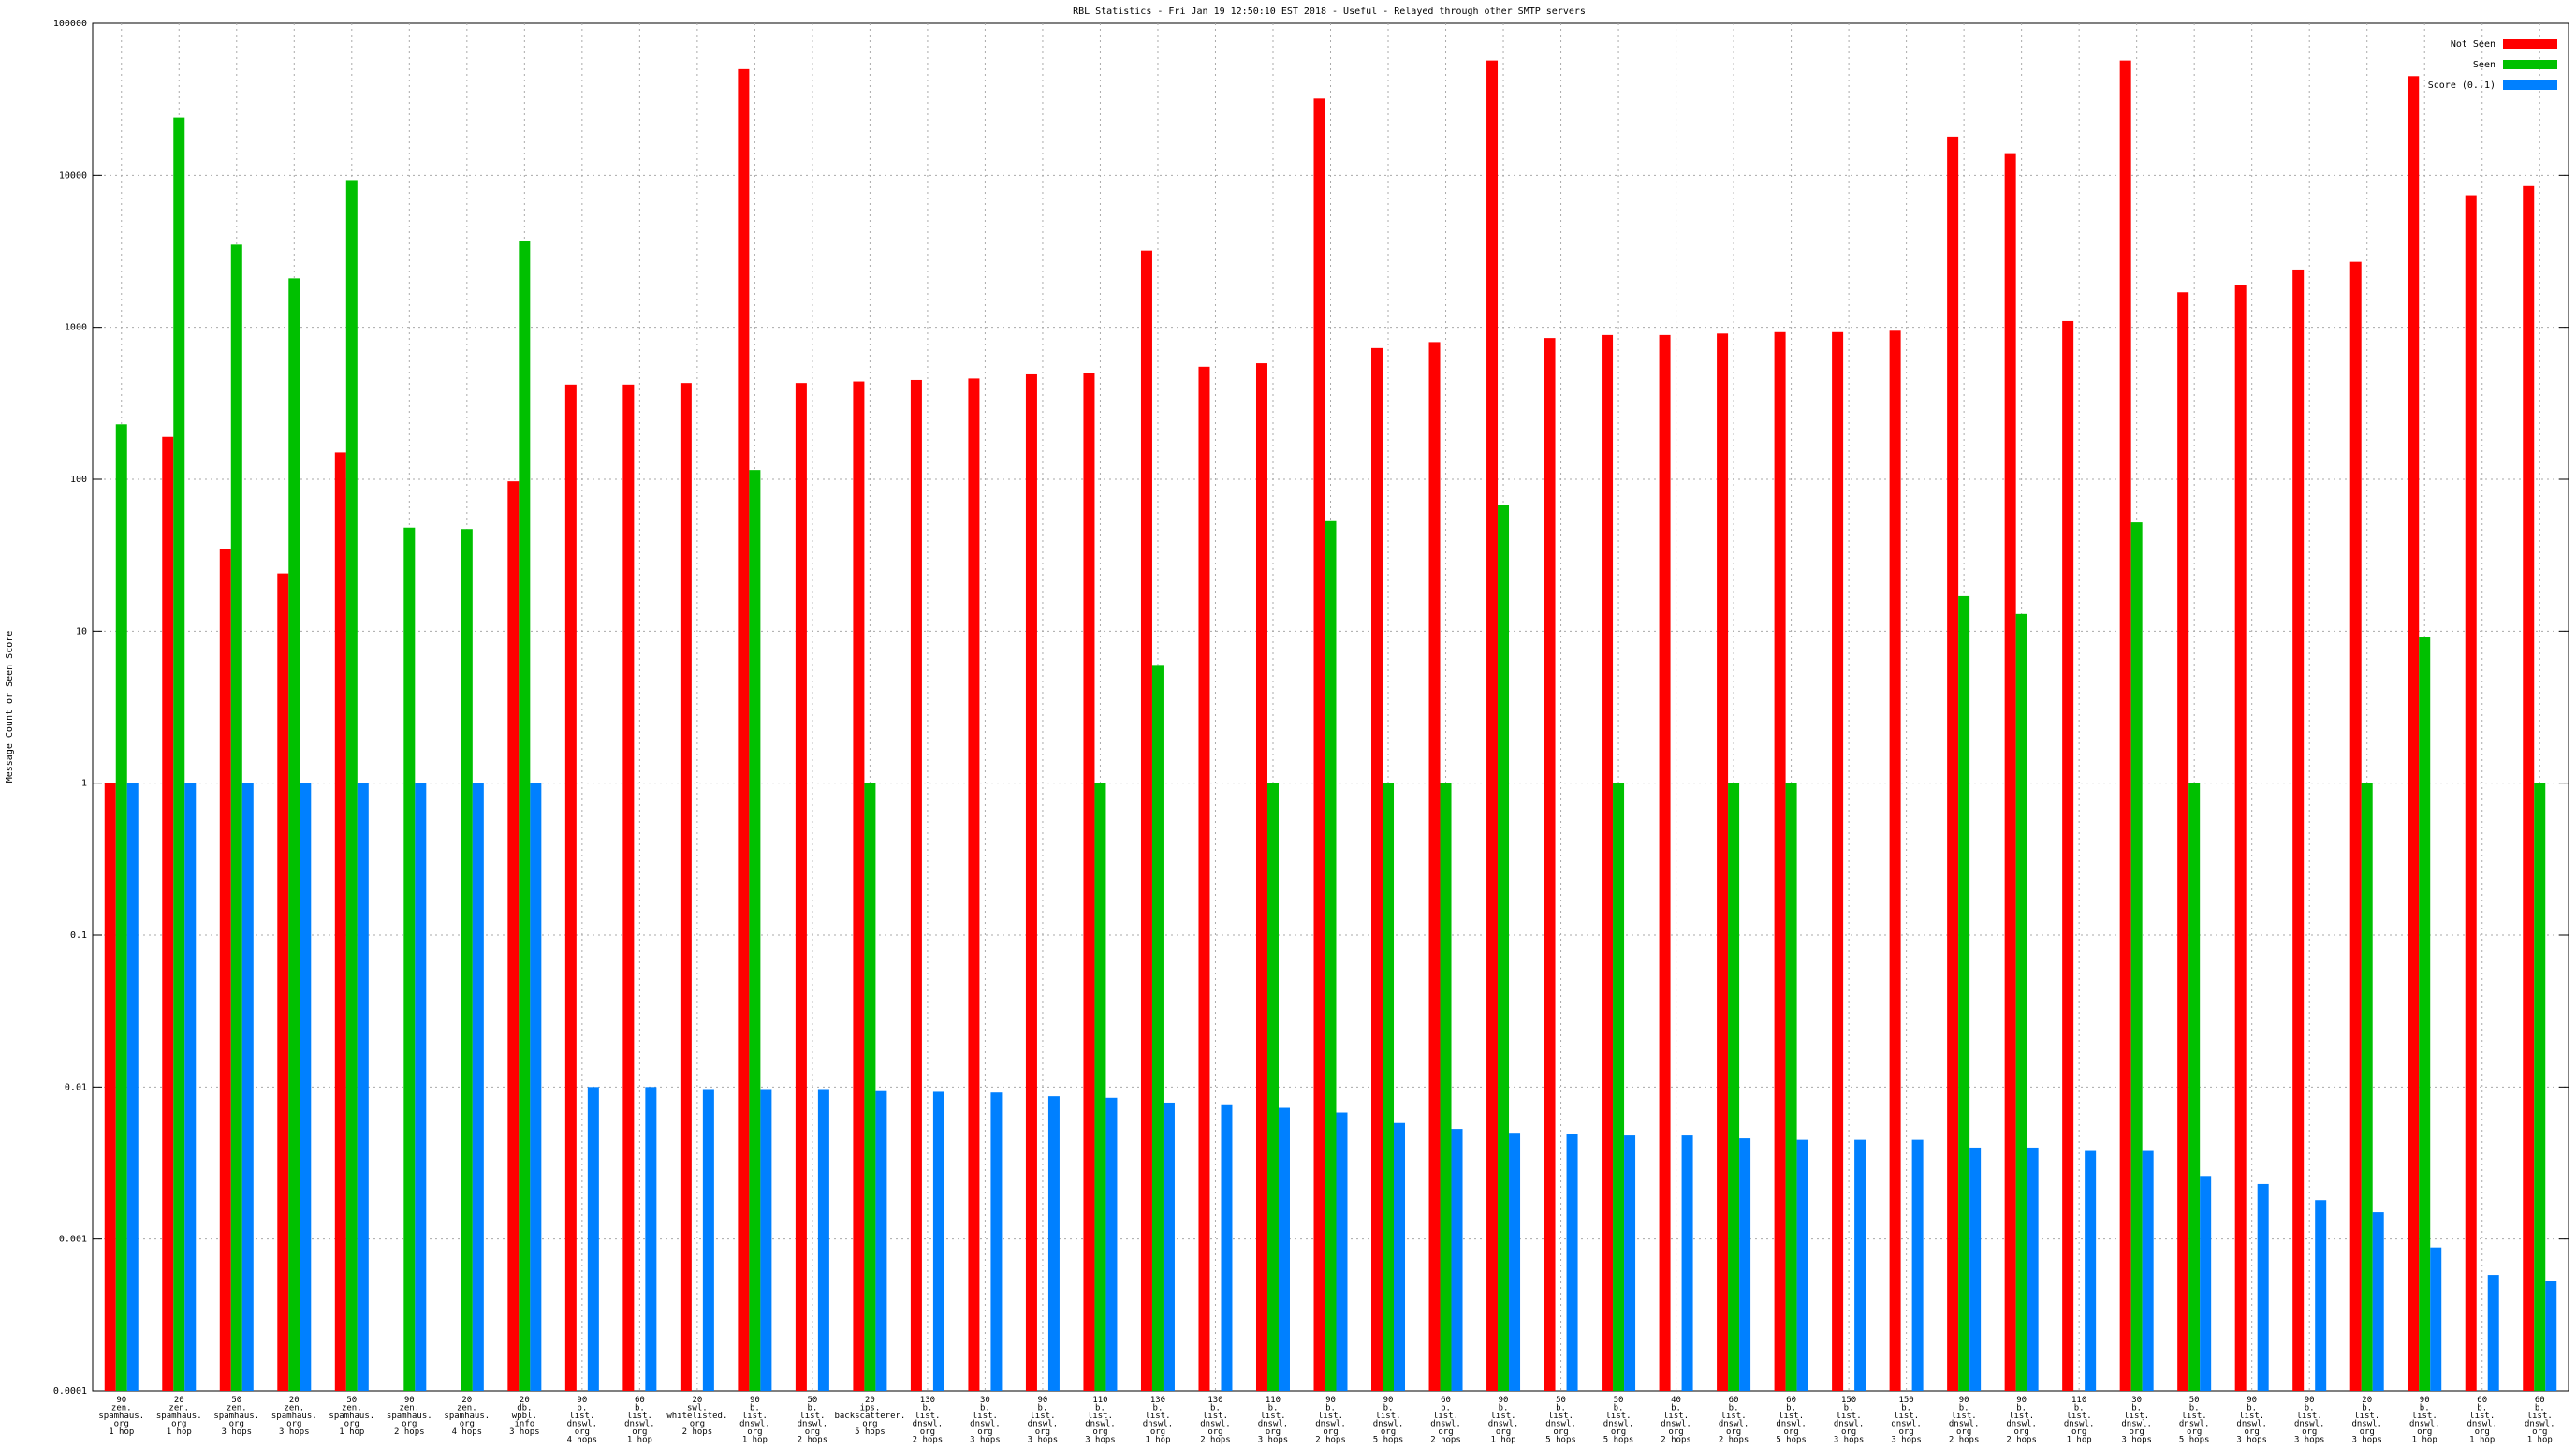 This screenshot has height=1449, width=2576. I want to click on x-tick-label: 130 b. list. dnswl. org 1 hop, so click(1158, 1420).